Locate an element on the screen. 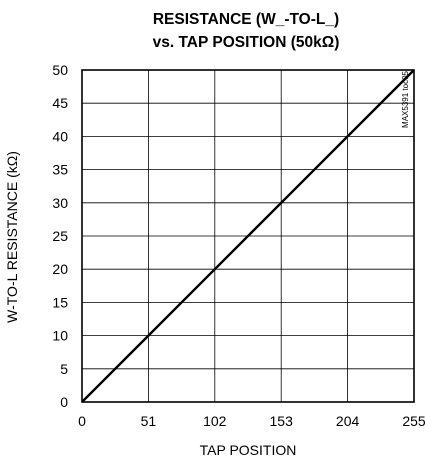 The width and height of the screenshot is (425, 463). y-tick-label: 0 is located at coordinates (64, 402).